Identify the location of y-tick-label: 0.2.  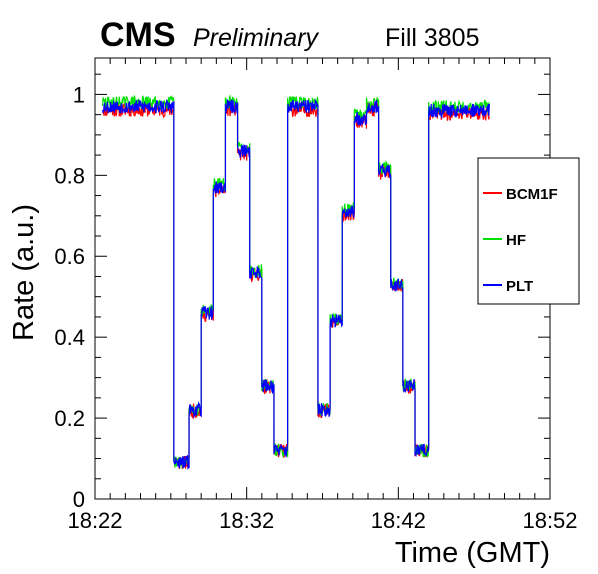
(69, 418).